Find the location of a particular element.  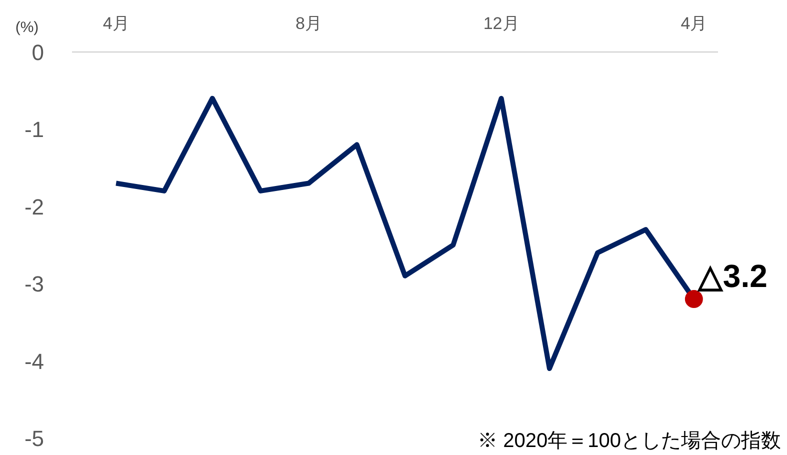

y-tick-label: 0 is located at coordinates (38, 52).